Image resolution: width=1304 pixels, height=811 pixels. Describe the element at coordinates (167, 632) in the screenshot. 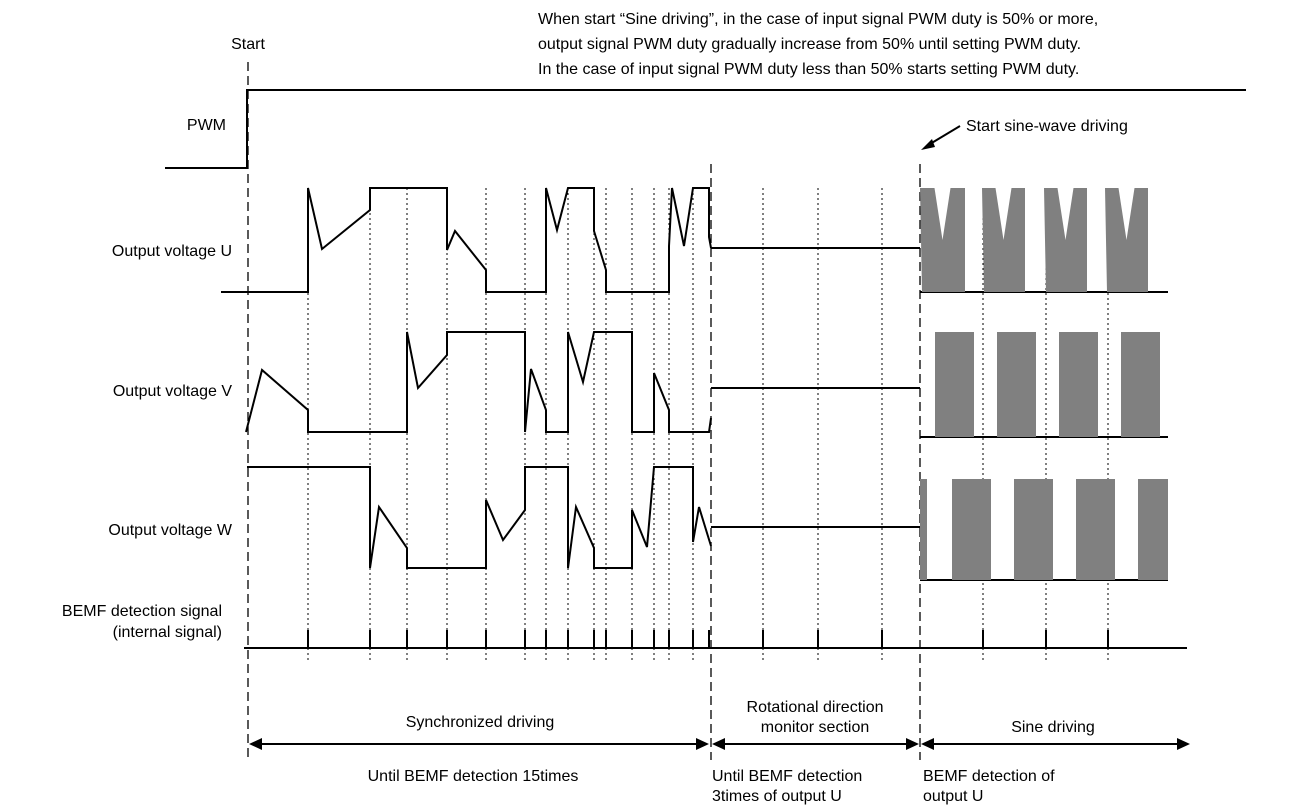

I see `bemf-label-line-2: (internal signal)` at that location.